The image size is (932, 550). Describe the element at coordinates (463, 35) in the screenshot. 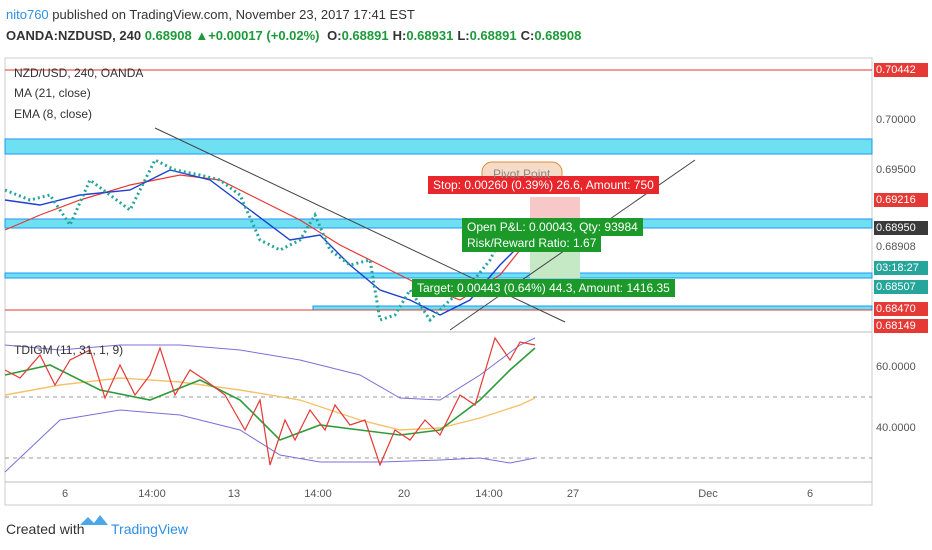

I see `ohlc-label: L:` at that location.